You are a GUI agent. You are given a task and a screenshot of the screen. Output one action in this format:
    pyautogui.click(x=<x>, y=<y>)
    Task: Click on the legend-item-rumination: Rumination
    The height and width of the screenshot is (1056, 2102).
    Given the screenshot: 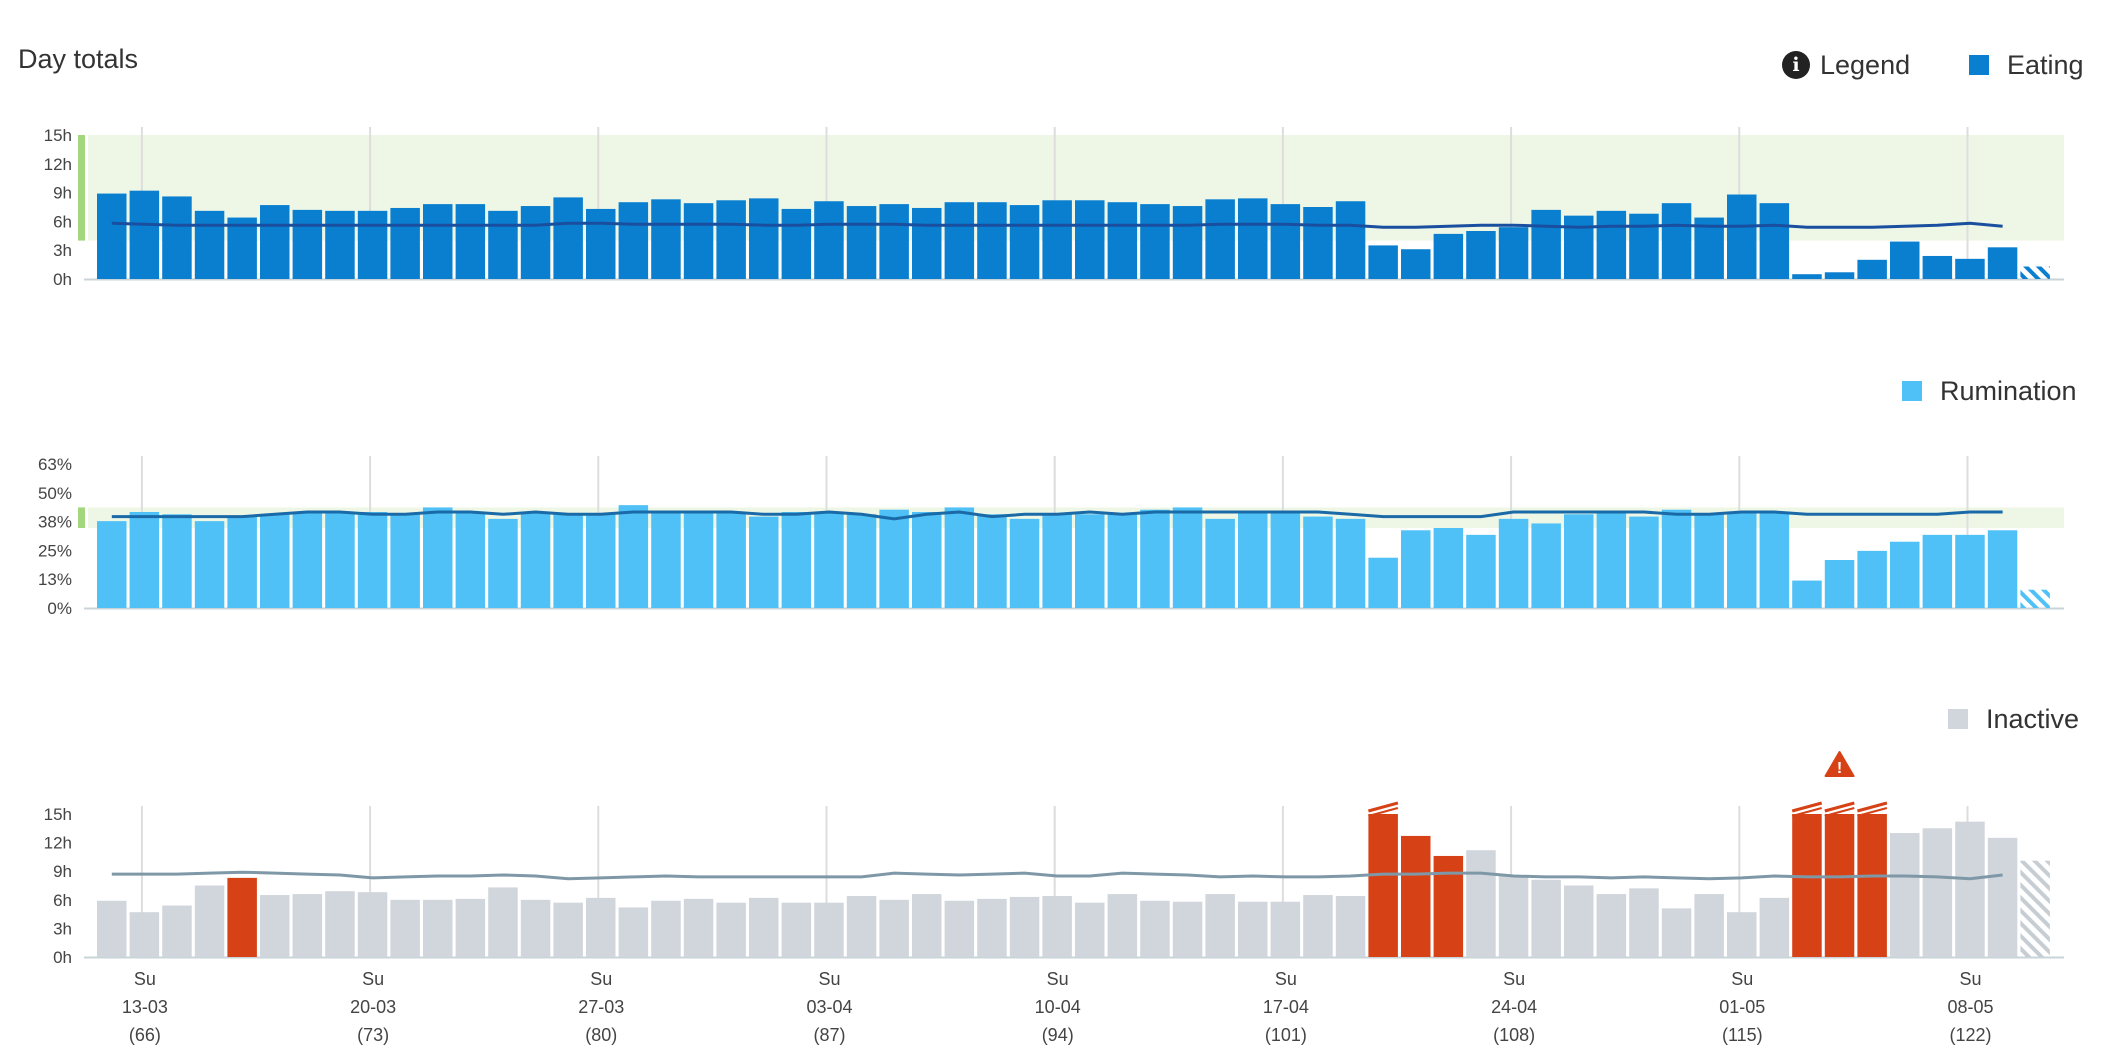 What is the action you would take?
    pyautogui.click(x=1989, y=391)
    